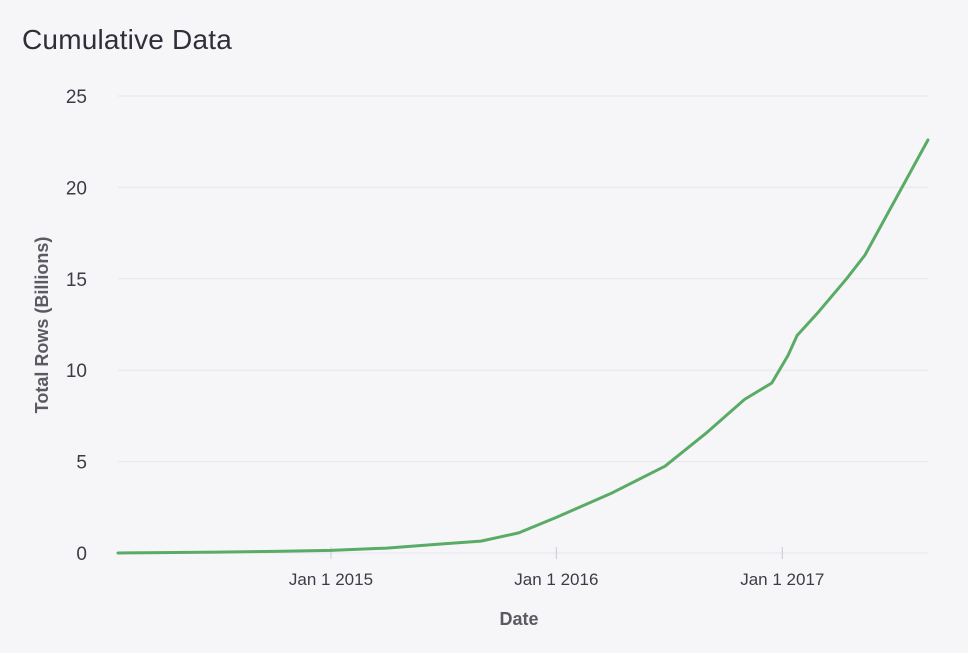  What do you see at coordinates (127, 39) in the screenshot?
I see `chart-title: Cumulative Data` at bounding box center [127, 39].